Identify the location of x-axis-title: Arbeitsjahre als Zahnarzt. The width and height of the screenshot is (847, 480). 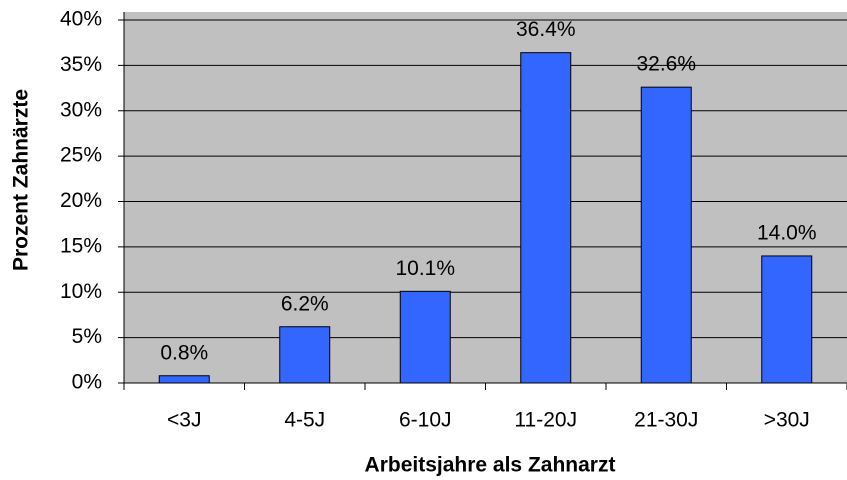
(490, 465).